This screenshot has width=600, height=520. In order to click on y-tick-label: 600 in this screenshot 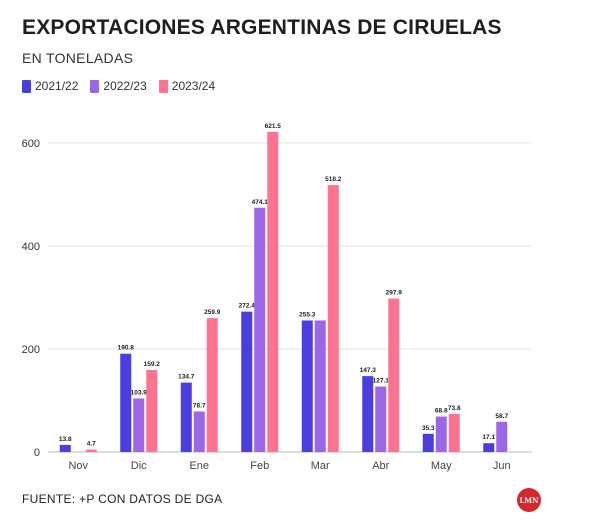, I will do `click(31, 144)`.